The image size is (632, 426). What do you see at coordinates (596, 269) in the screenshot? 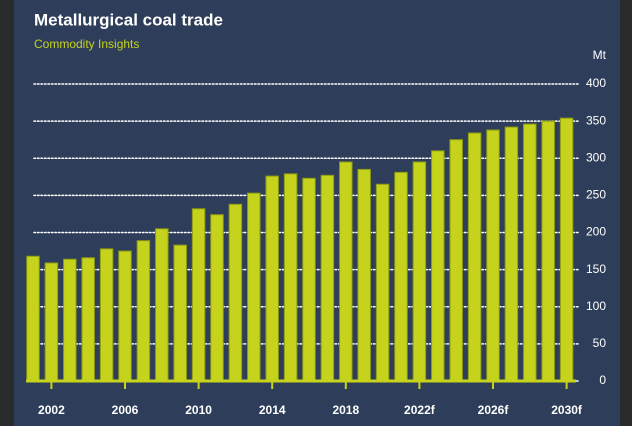
I see `y-tick-label: 150` at bounding box center [596, 269].